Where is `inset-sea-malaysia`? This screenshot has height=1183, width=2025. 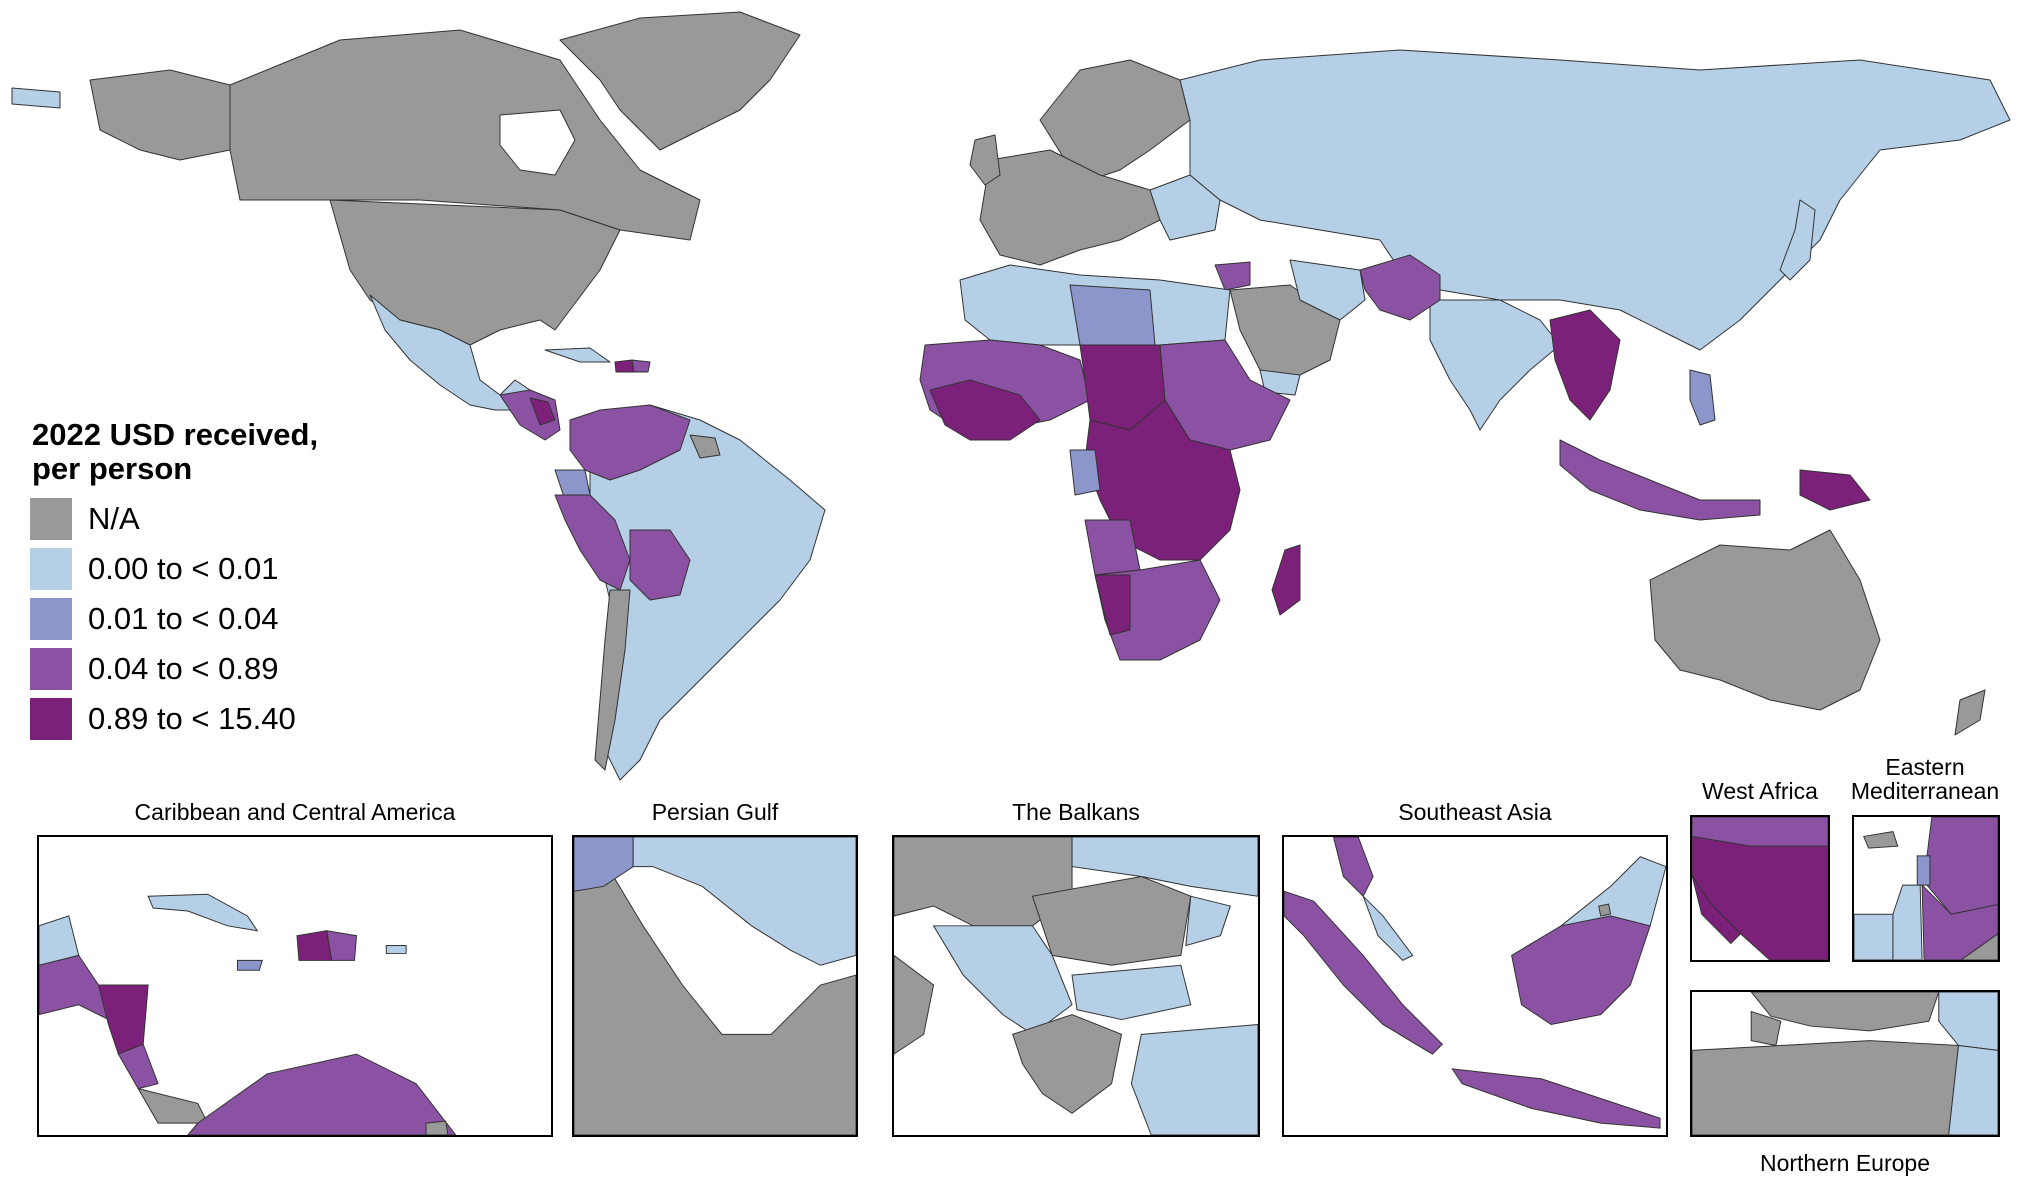 inset-sea-malaysia is located at coordinates (1388, 928).